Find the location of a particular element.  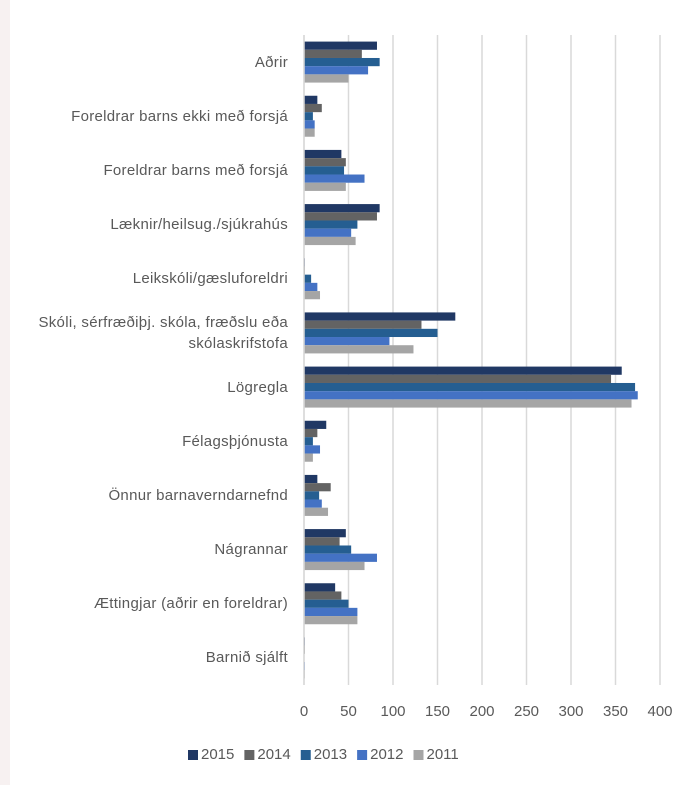

x-tick-label: 250 is located at coordinates (526, 711).